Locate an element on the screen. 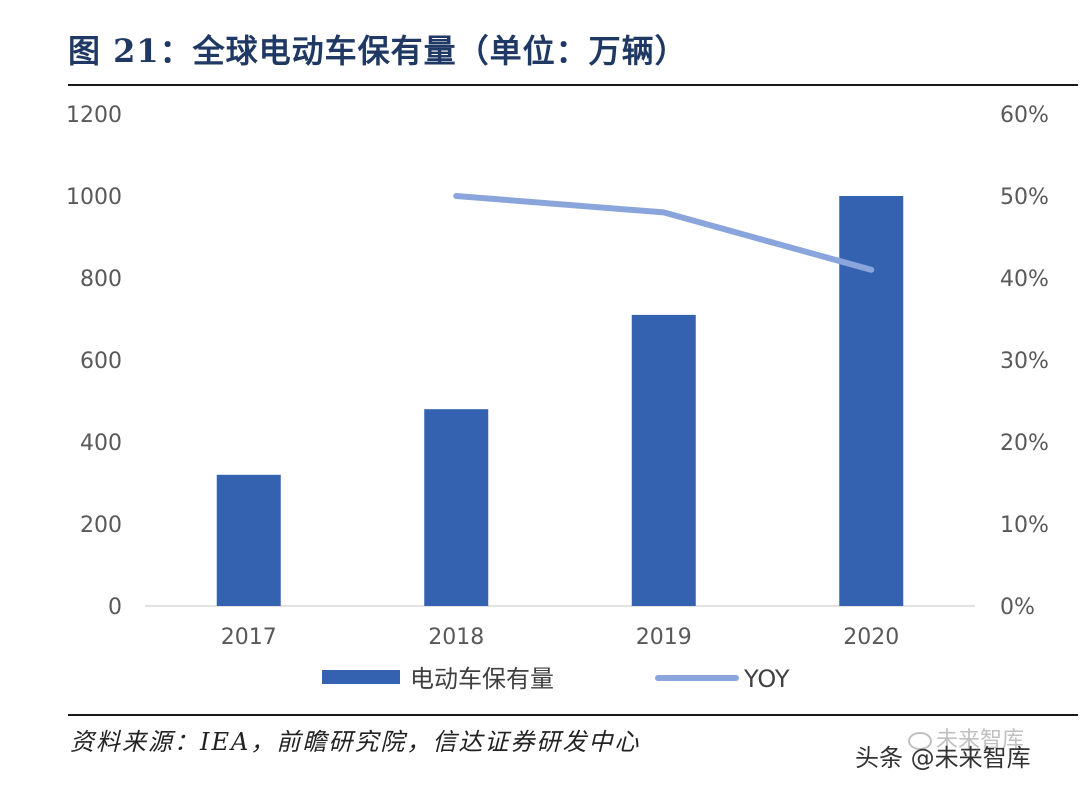 This screenshot has height=787, width=1080. x-tick-label: 2017 is located at coordinates (249, 637).